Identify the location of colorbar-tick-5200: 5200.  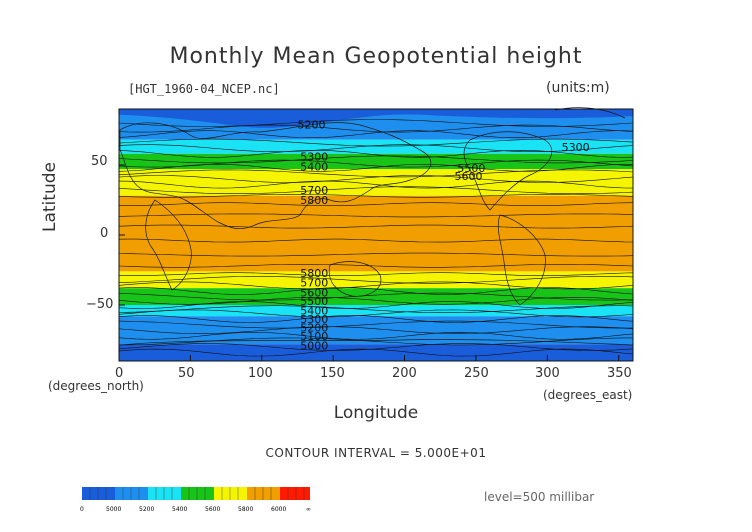
(147, 509).